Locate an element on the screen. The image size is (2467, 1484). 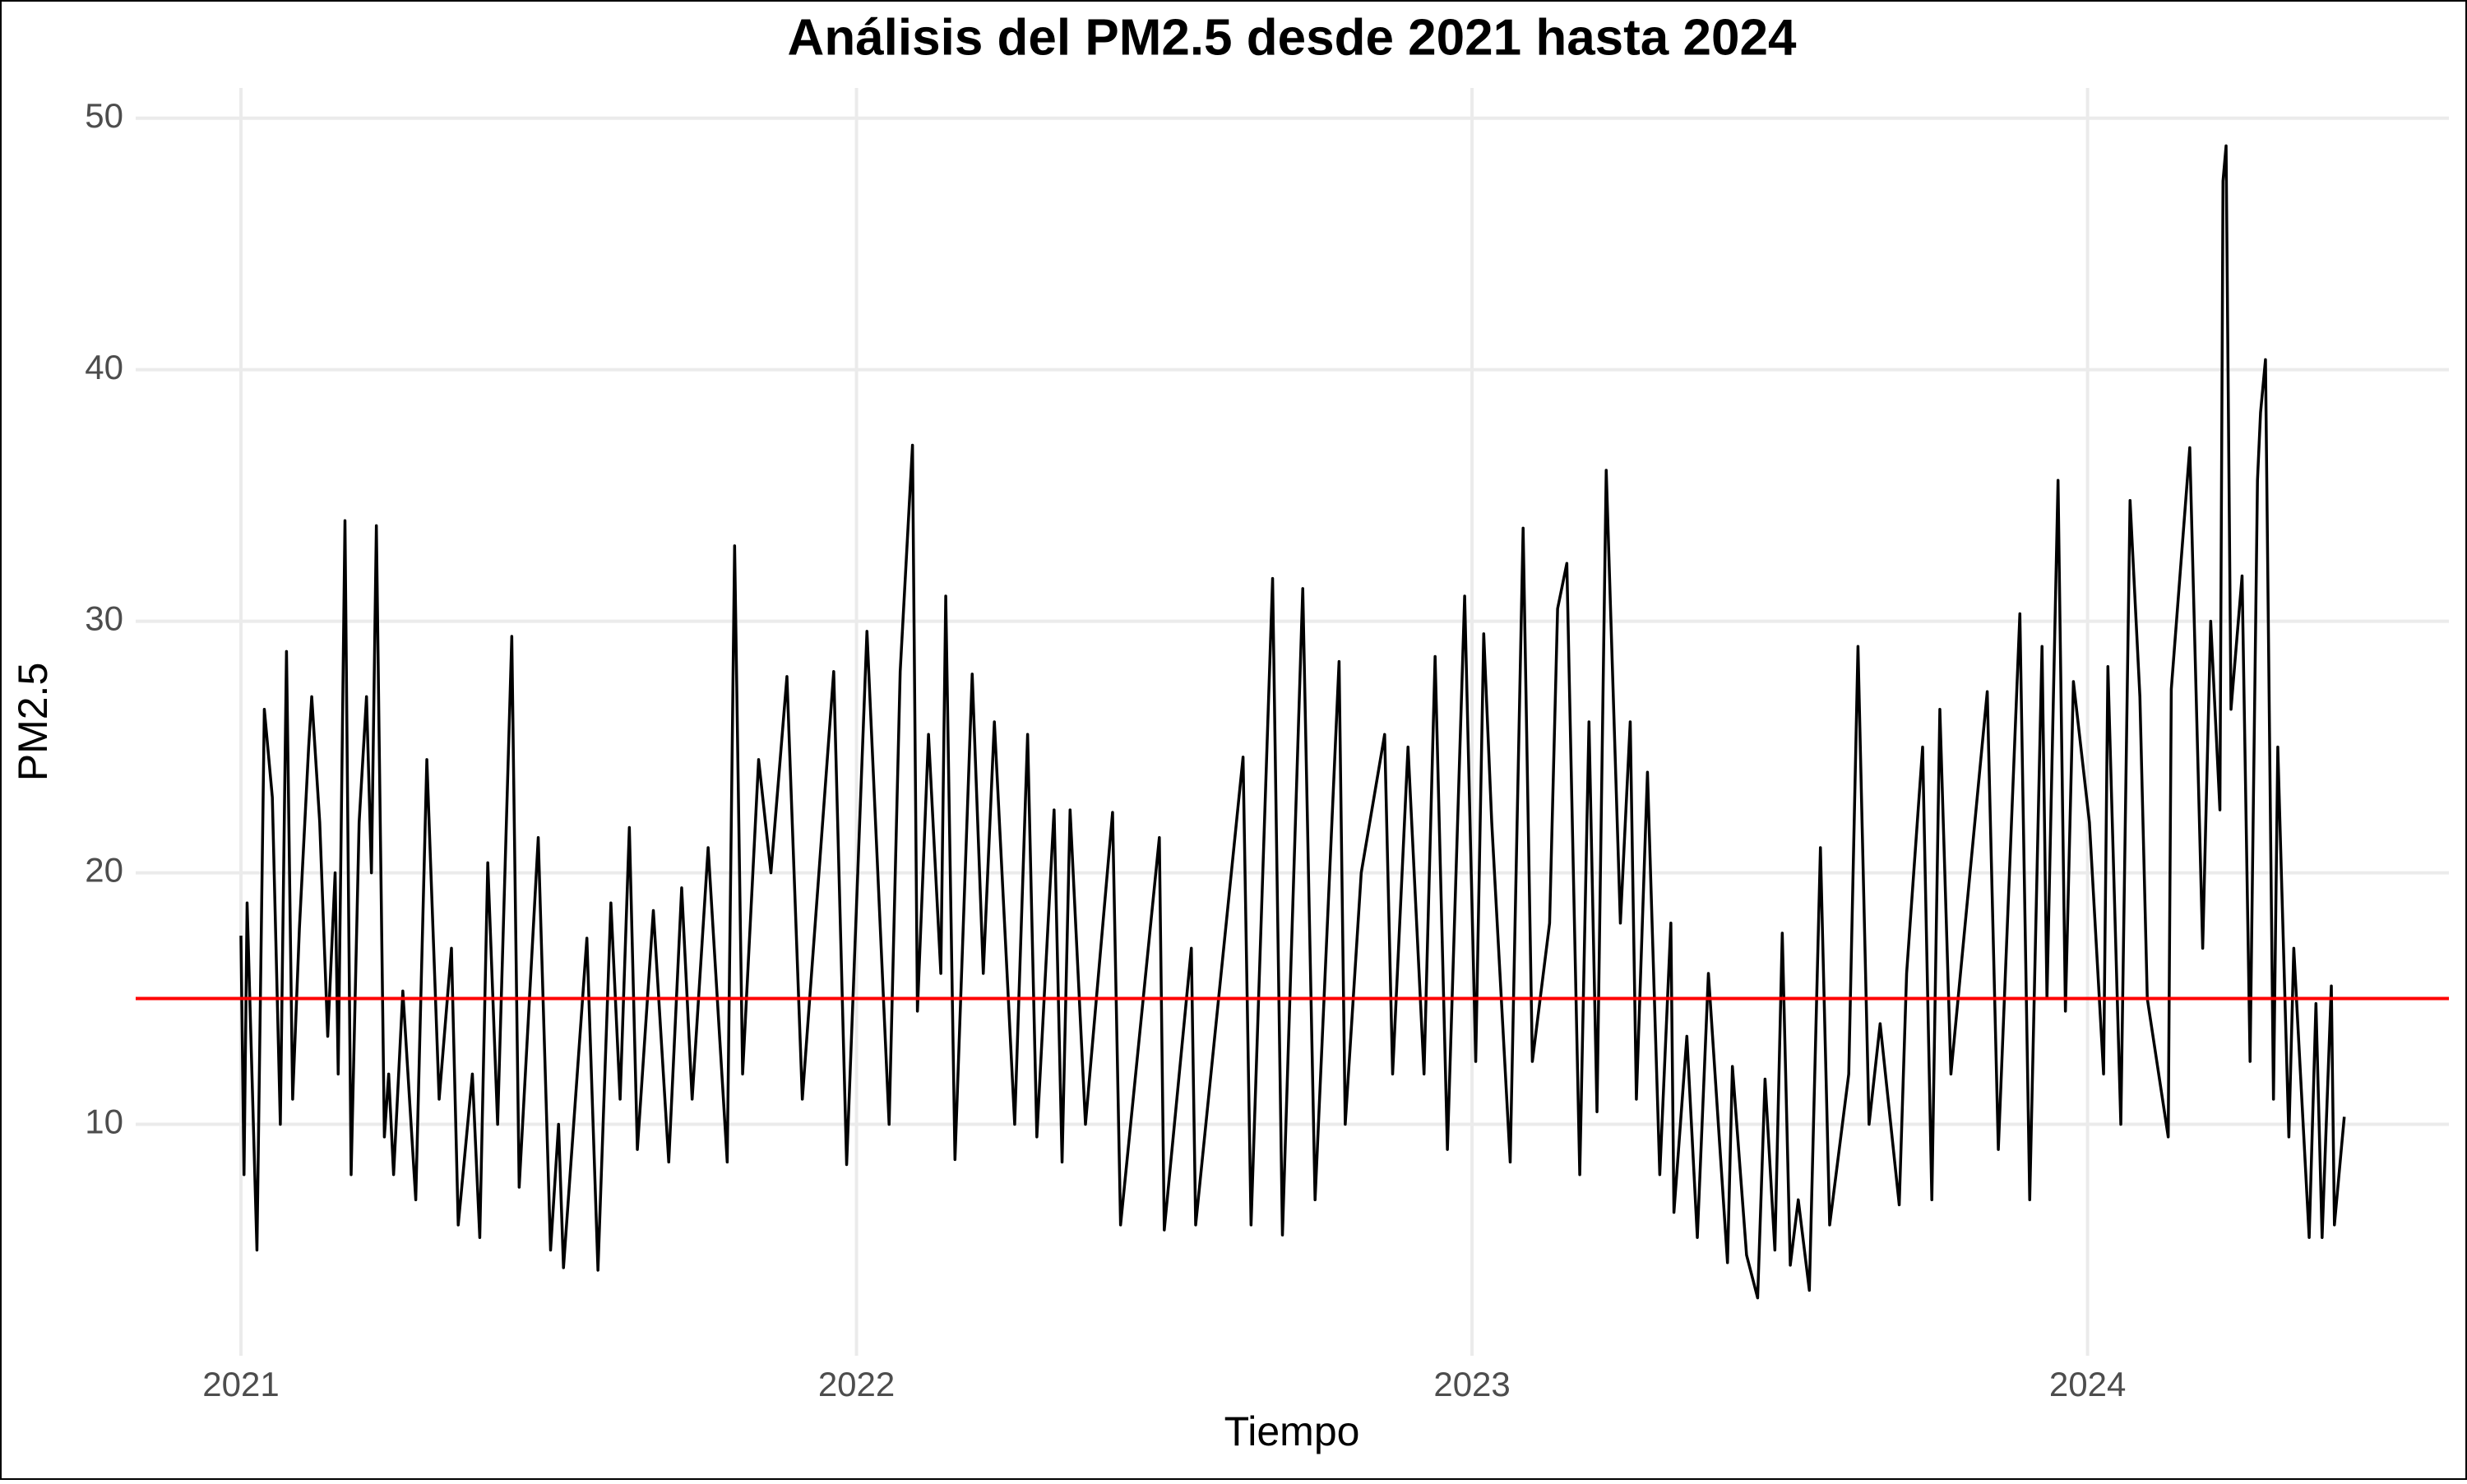
x-tick-label: 2024 is located at coordinates (2088, 1384).